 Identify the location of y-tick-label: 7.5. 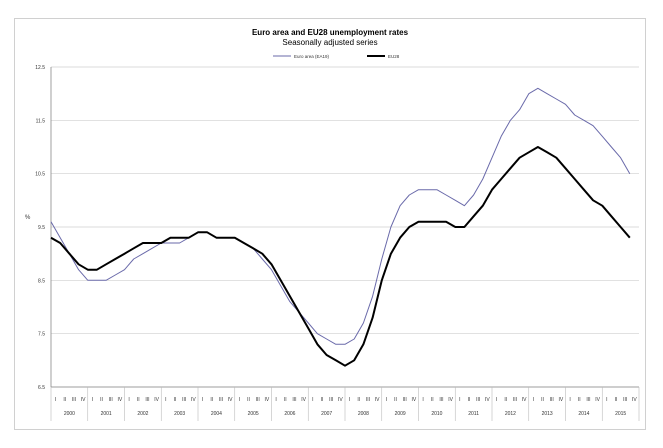
(41, 335).